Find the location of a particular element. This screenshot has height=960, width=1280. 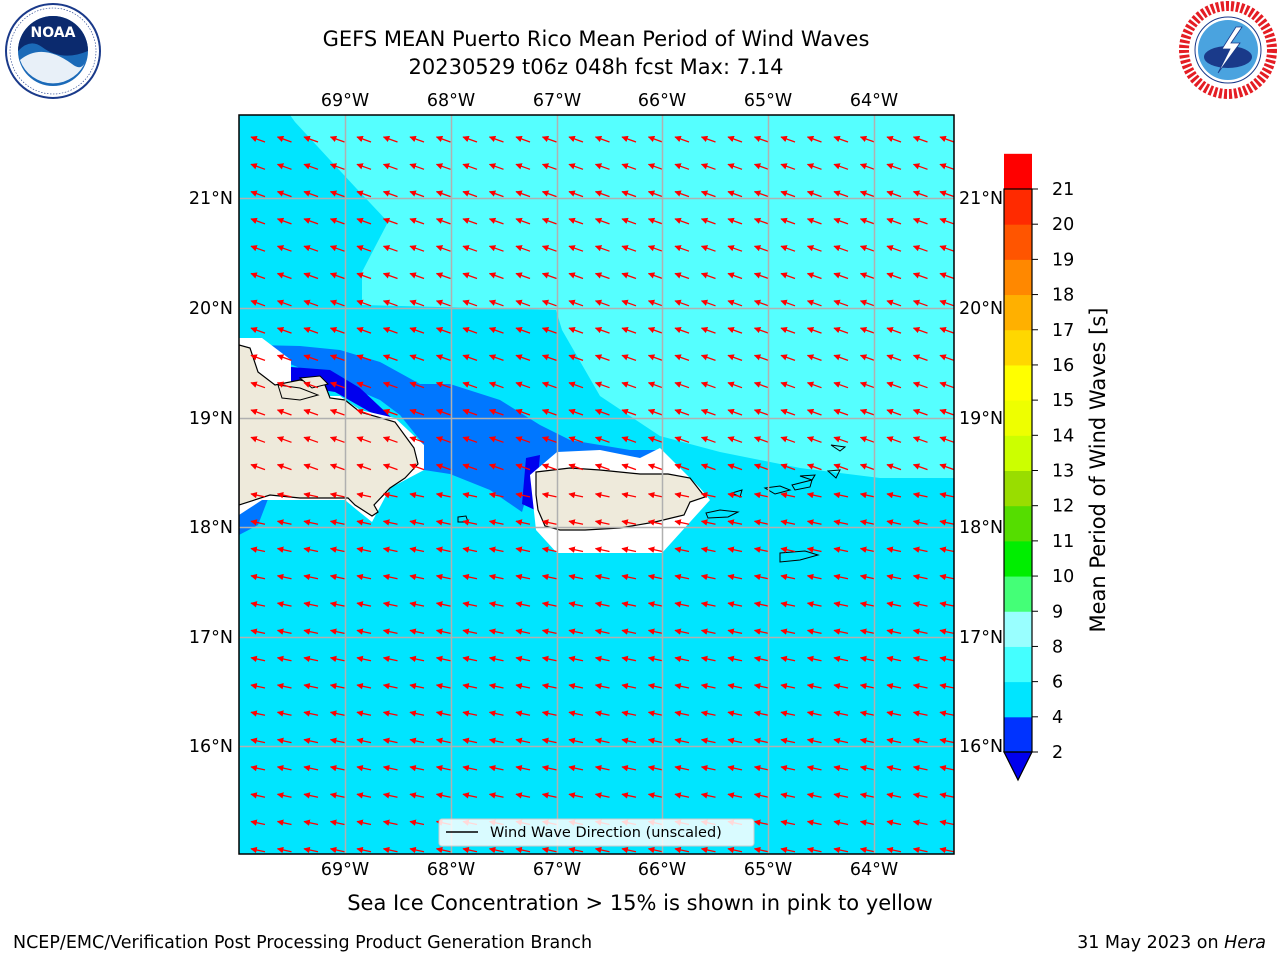

nws-logo is located at coordinates (1228, 50).